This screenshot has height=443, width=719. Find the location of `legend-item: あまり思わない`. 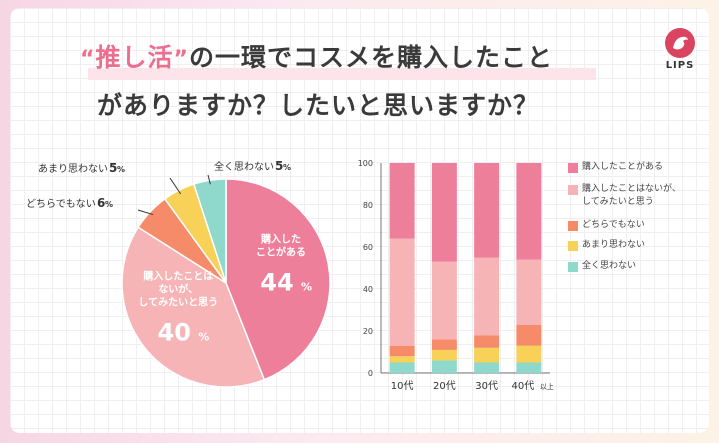

legend-item: あまり思わない is located at coordinates (607, 245).